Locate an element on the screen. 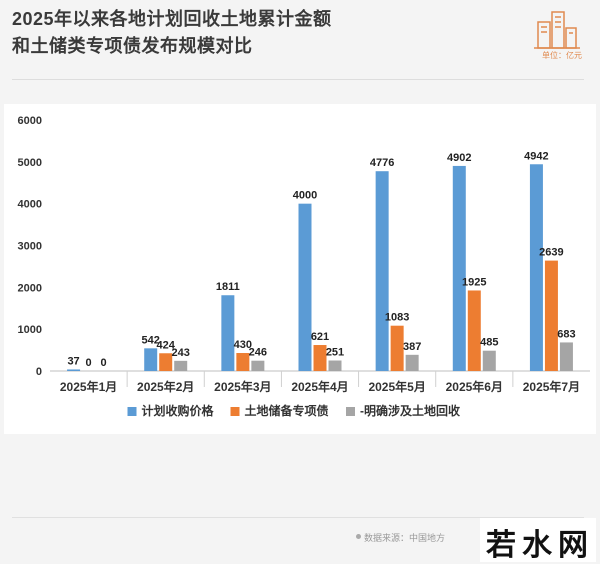 This screenshot has width=600, height=564. data-label: 387 is located at coordinates (412, 347).